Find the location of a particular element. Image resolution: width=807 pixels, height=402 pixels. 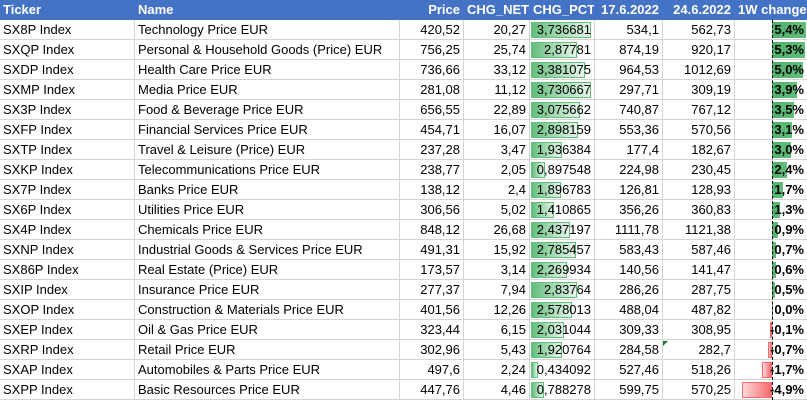

chg-pct-cell: 3,730667 is located at coordinates (562, 90).